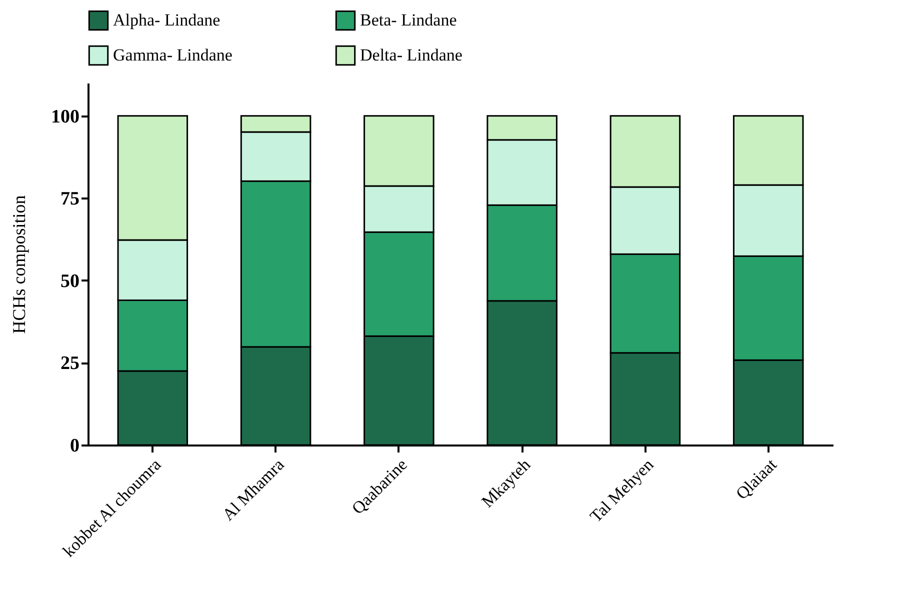  Describe the element at coordinates (166, 20) in the screenshot. I see `legend-label: Alpha- Lindane` at that location.